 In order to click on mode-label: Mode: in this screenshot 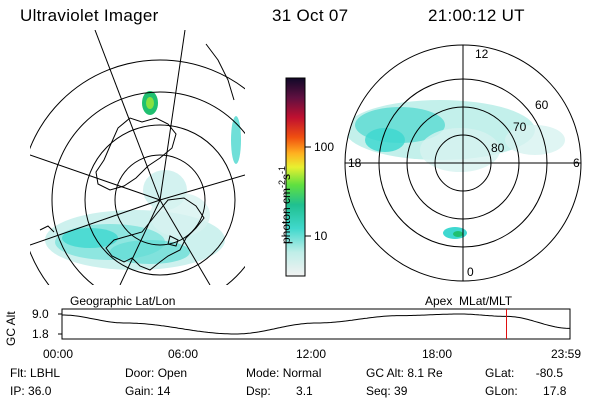, I will do `click(263, 373)`.